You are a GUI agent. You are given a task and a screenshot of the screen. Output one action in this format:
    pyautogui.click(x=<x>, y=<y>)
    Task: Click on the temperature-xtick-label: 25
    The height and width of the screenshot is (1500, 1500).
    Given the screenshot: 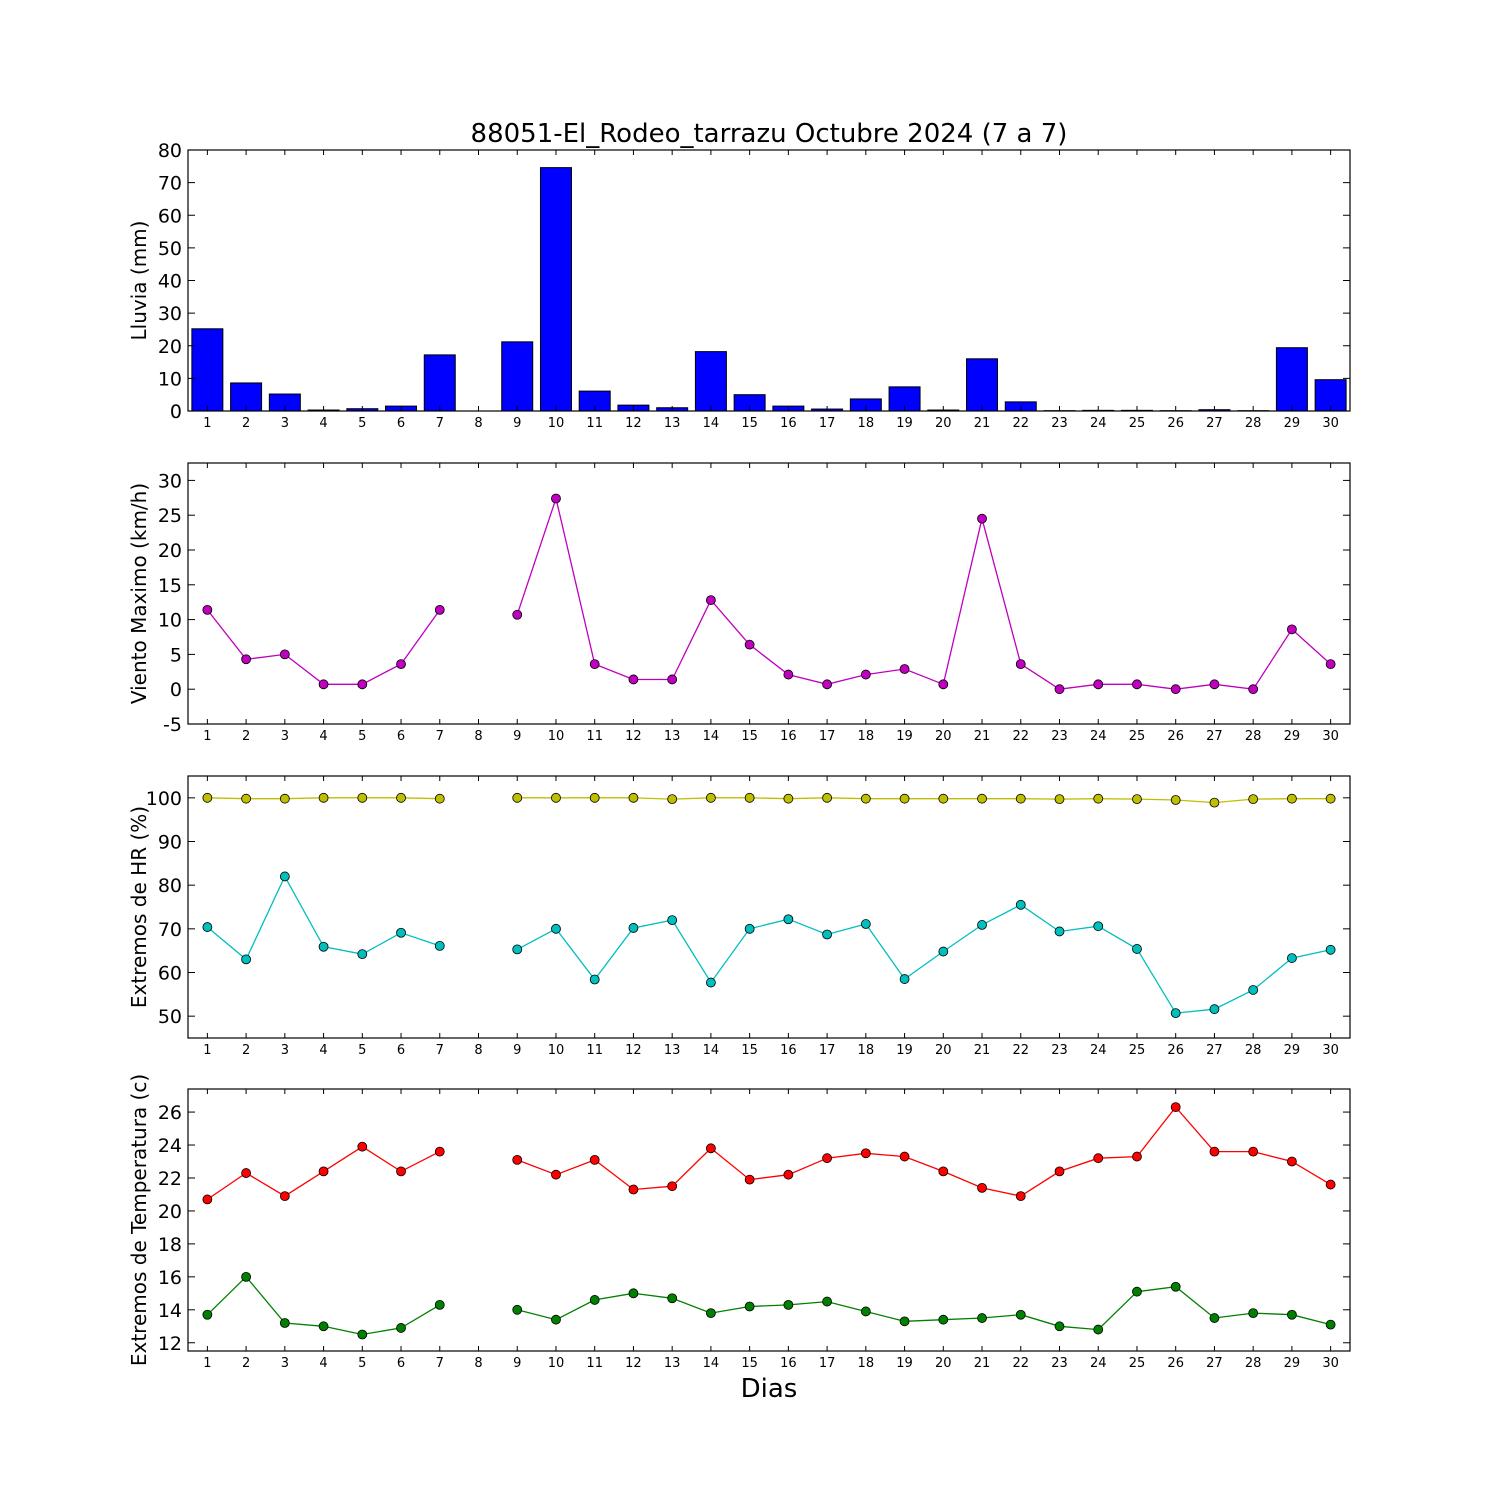 What is the action you would take?
    pyautogui.click(x=1137, y=1363)
    